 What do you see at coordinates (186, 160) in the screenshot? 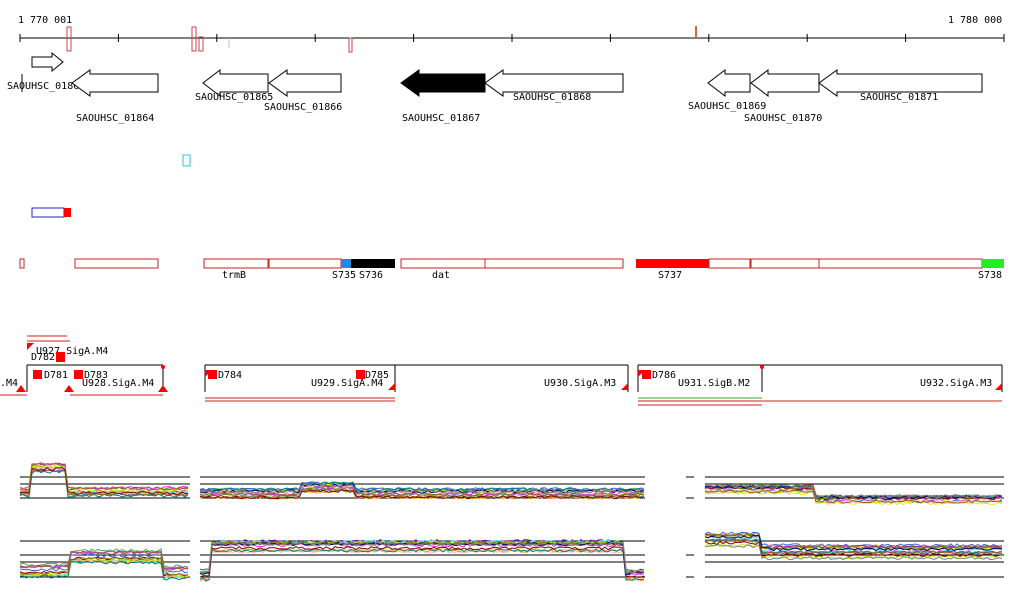
I see `cyan-marker` at bounding box center [186, 160].